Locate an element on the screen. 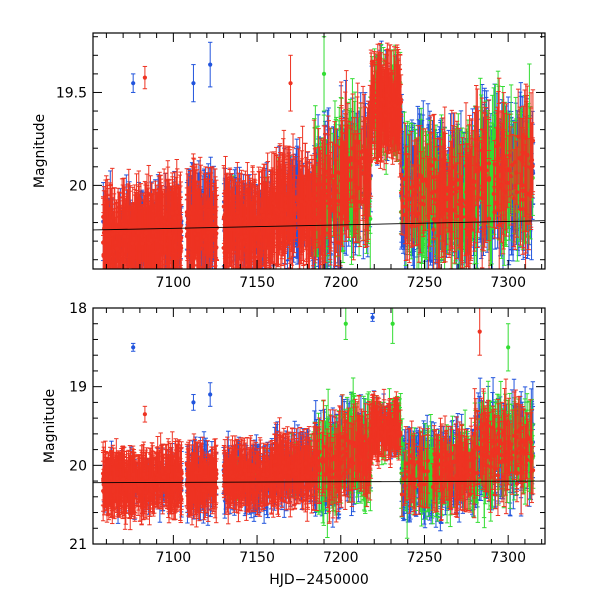  y-tick-label: 19.5 is located at coordinates (71, 93).